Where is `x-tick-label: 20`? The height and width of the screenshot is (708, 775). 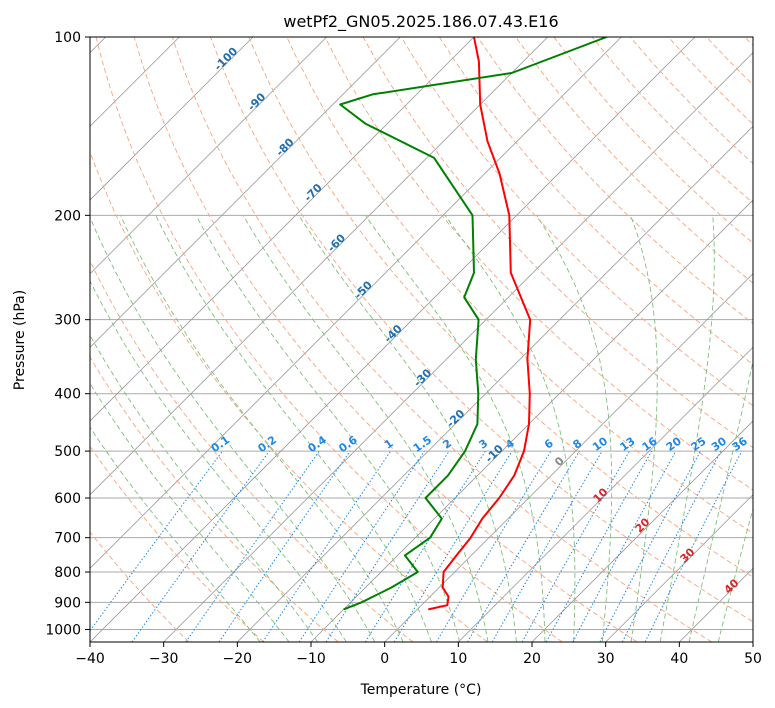 x-tick-label: 20 is located at coordinates (532, 659).